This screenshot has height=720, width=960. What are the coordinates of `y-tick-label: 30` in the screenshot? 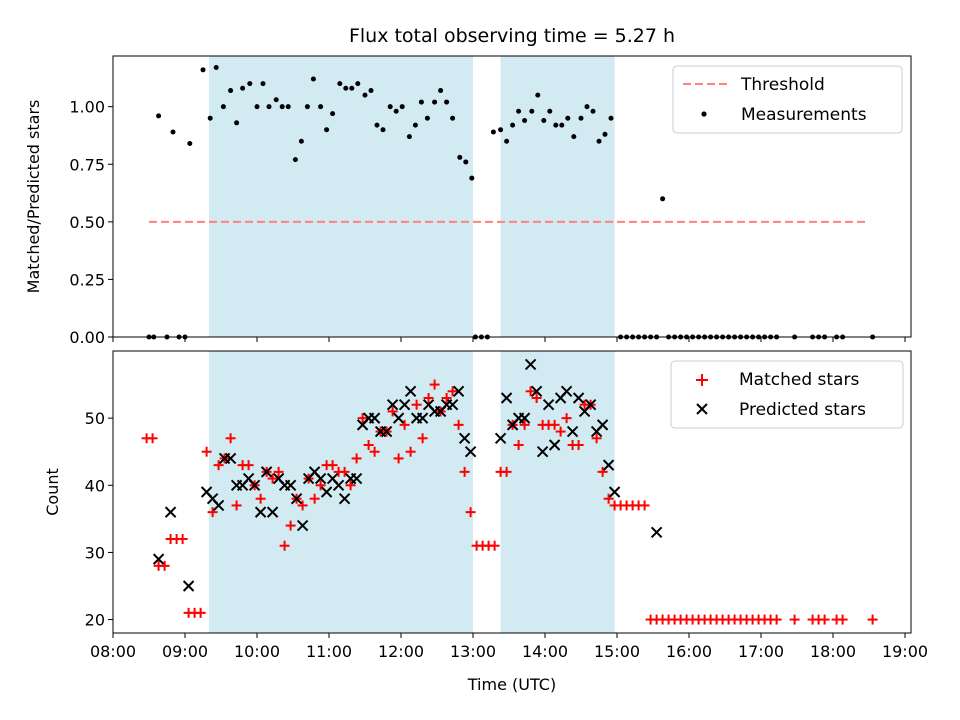 It's located at (95, 552).